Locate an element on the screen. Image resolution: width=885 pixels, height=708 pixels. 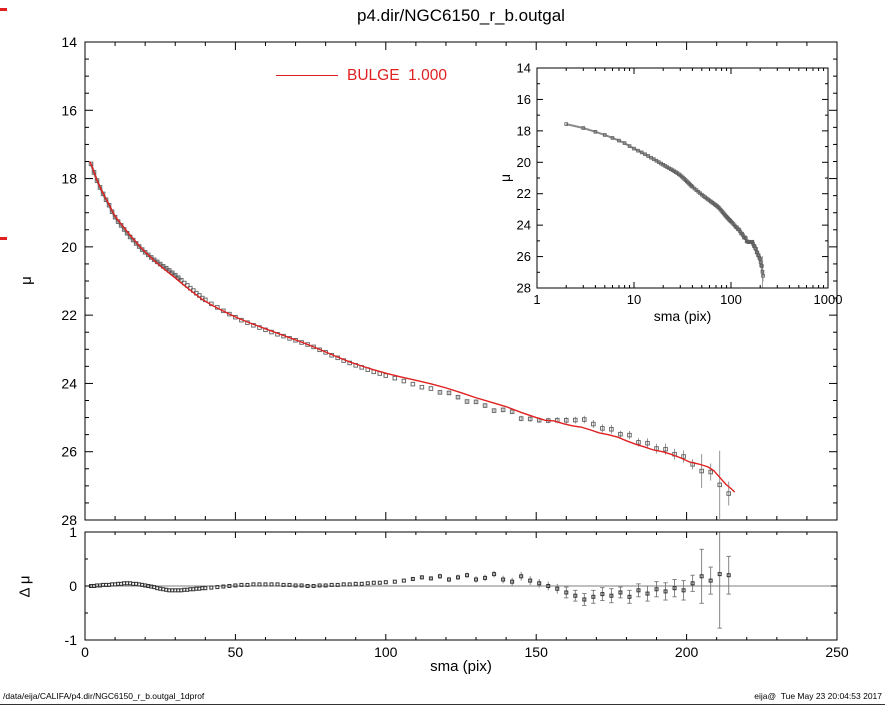
svg-text: 250 is located at coordinates (837, 652).